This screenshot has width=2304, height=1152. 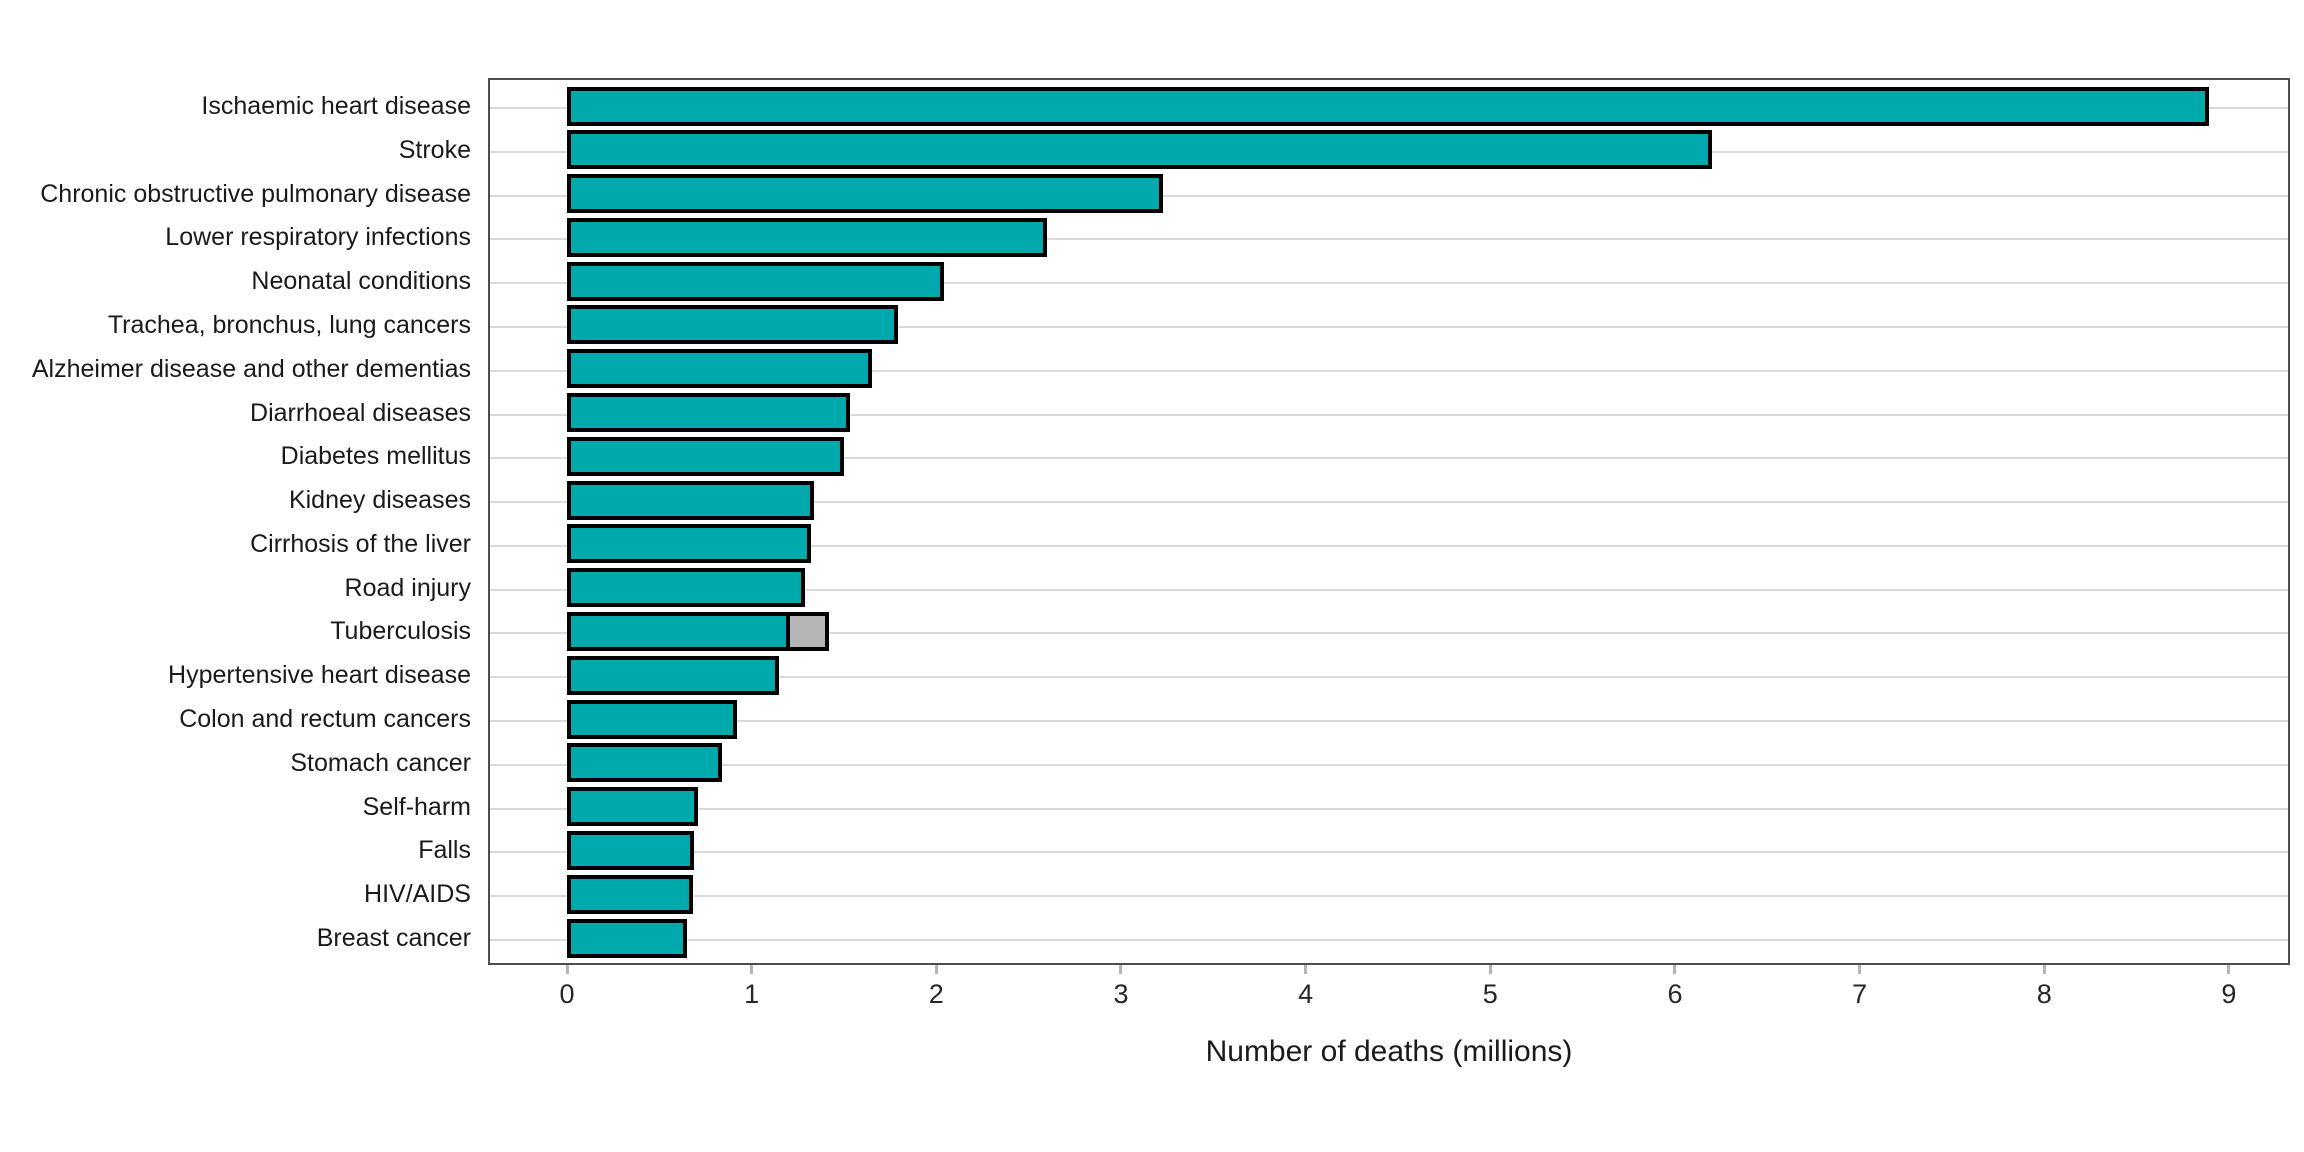 What do you see at coordinates (417, 894) in the screenshot?
I see `category-label: HIV/AIDS` at bounding box center [417, 894].